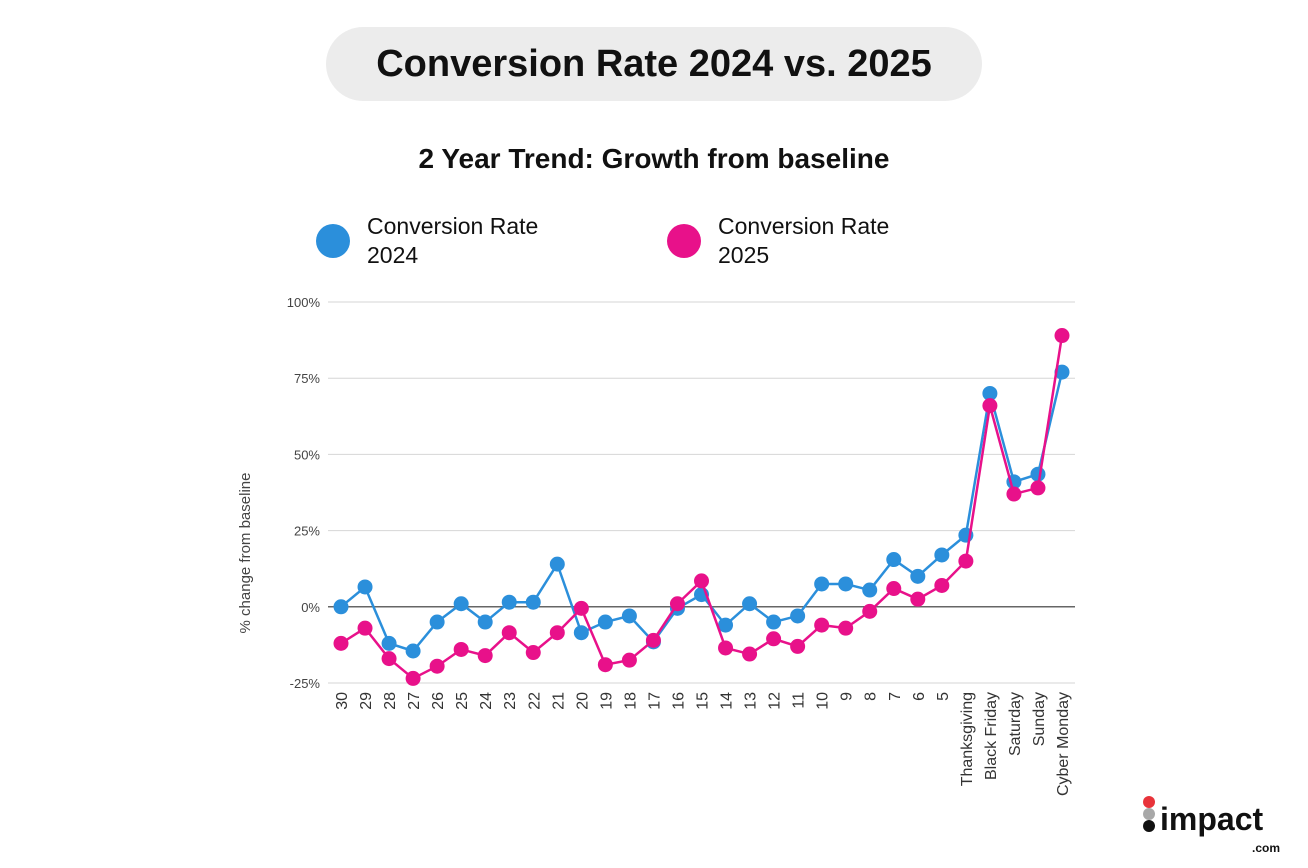  I want to click on svg-text: .com, so click(1266, 848).